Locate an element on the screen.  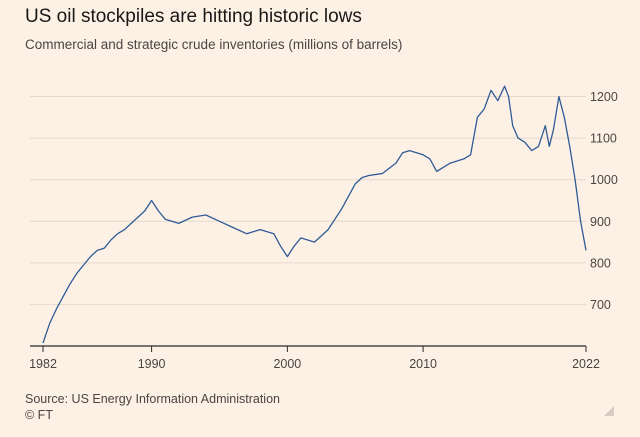
y-axis-tick-labels: 700 800 900 1000 1100 1200 is located at coordinates (604, 201).